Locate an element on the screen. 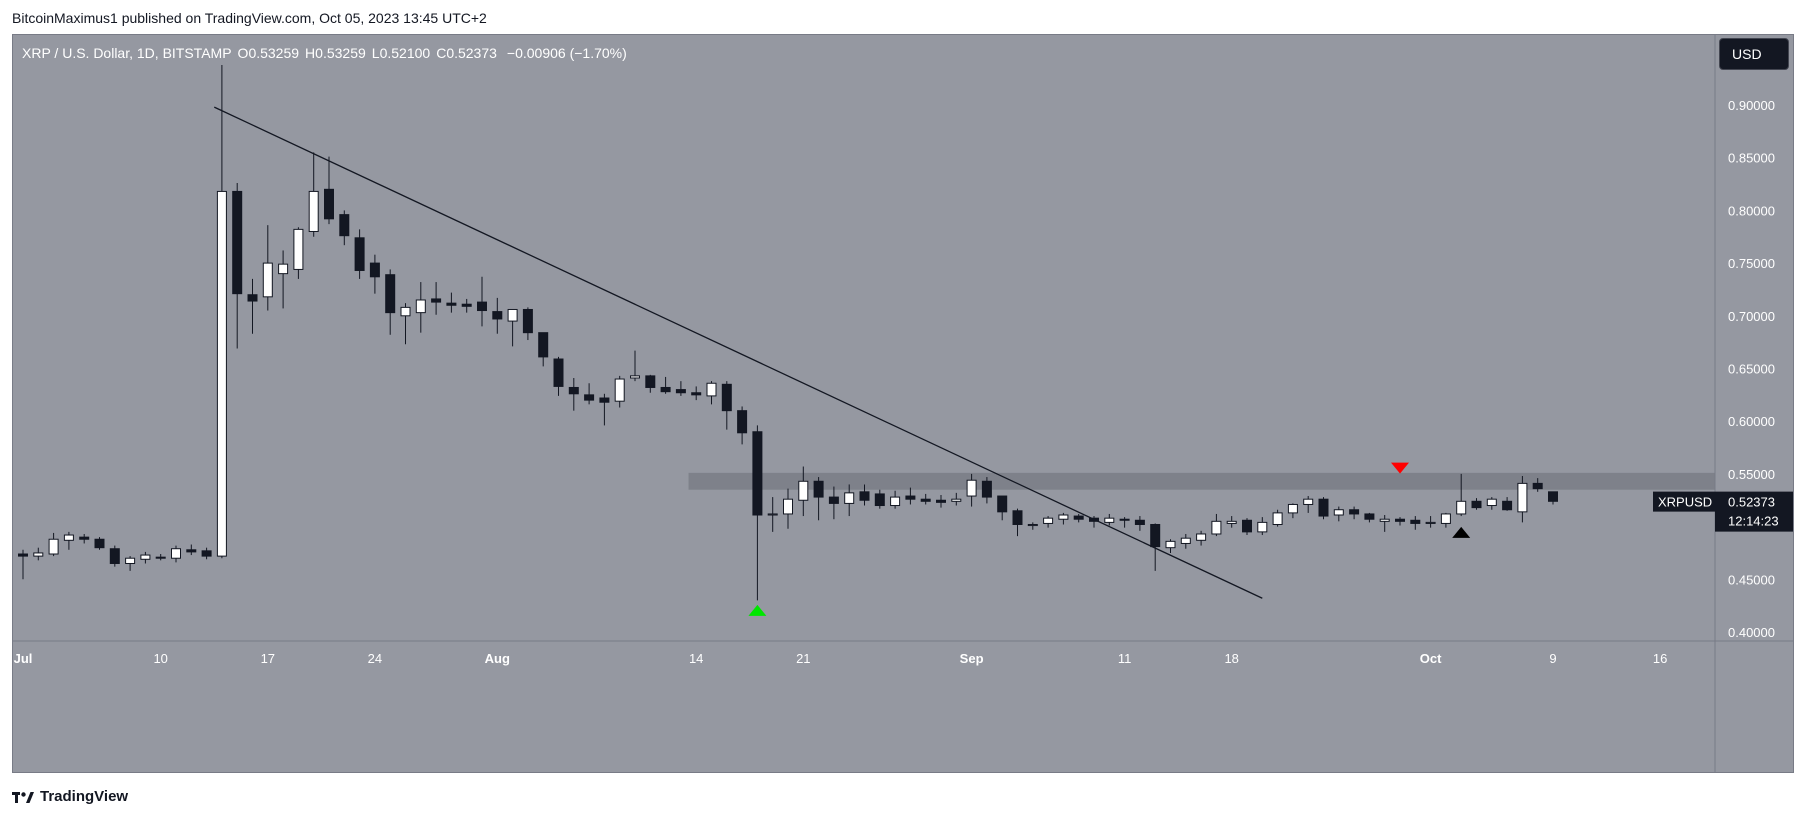  y-tick-label: 0.60000 is located at coordinates (1751, 421).